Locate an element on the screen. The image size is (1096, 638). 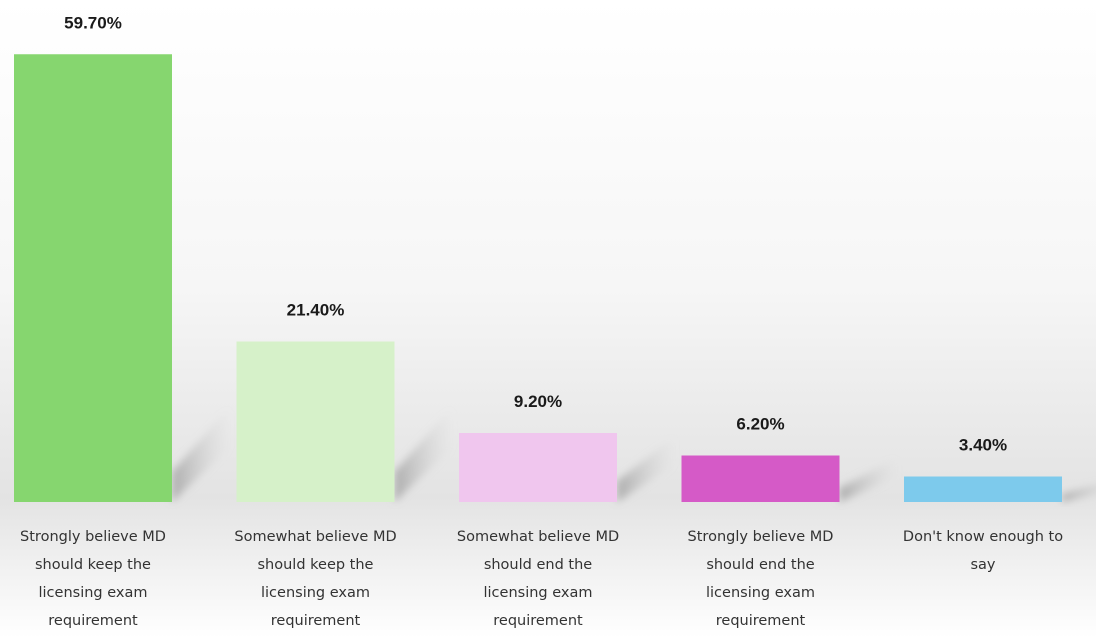
data-label: 21.40% is located at coordinates (316, 310).